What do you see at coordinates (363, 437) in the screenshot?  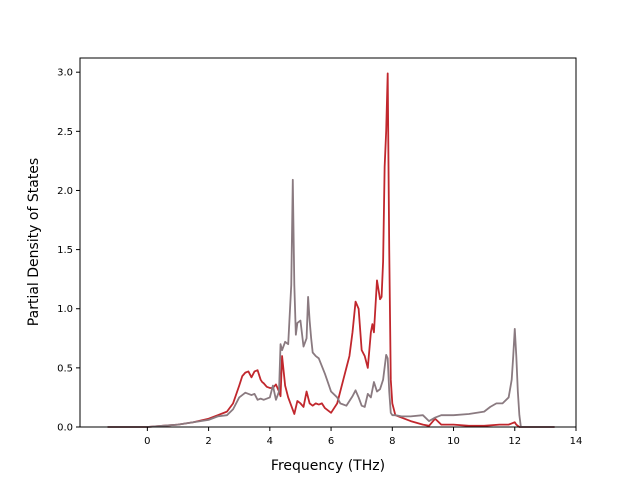 I see `x-axis-ticks: 0 2 4 6 8 10 12 14` at bounding box center [363, 437].